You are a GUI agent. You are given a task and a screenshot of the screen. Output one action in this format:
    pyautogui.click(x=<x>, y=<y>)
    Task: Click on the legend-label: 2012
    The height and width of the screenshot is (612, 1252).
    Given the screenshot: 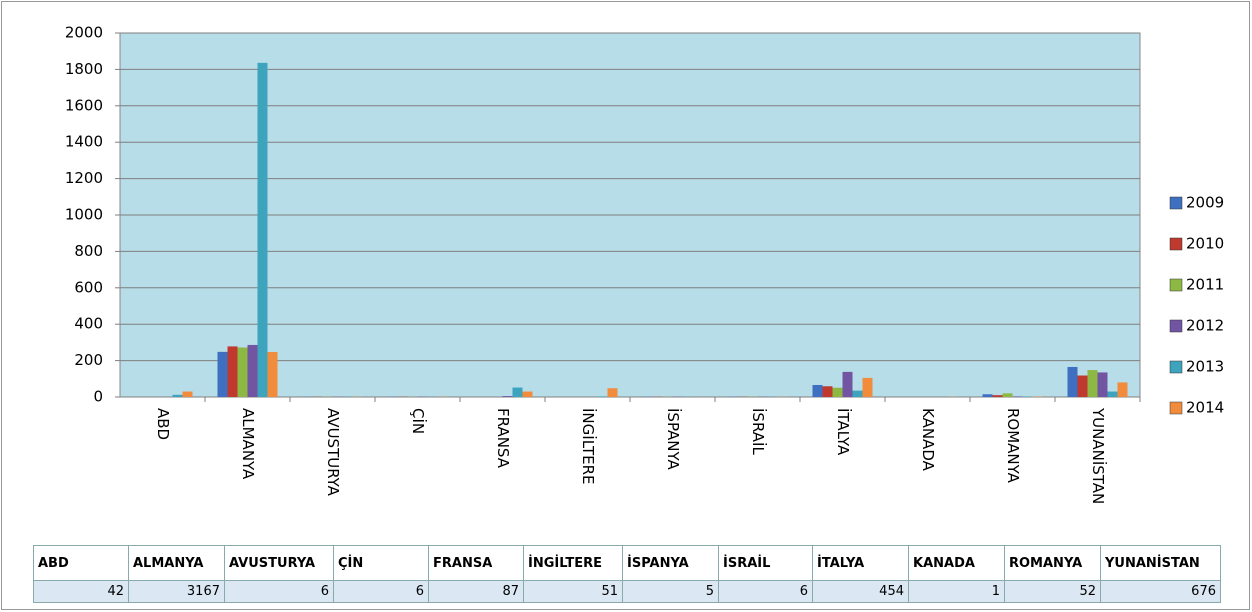 What is the action you would take?
    pyautogui.click(x=1205, y=326)
    